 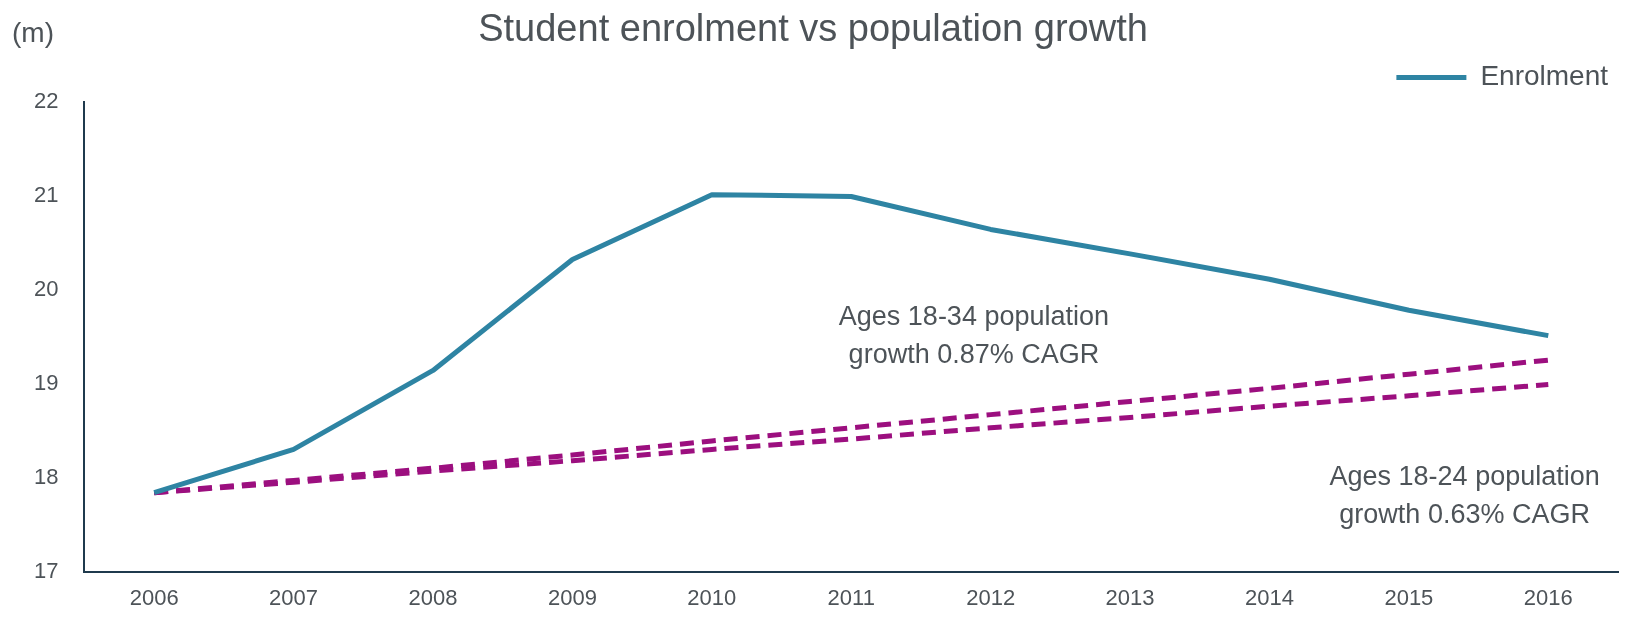 I want to click on y-tick-label: 18, so click(x=46, y=476).